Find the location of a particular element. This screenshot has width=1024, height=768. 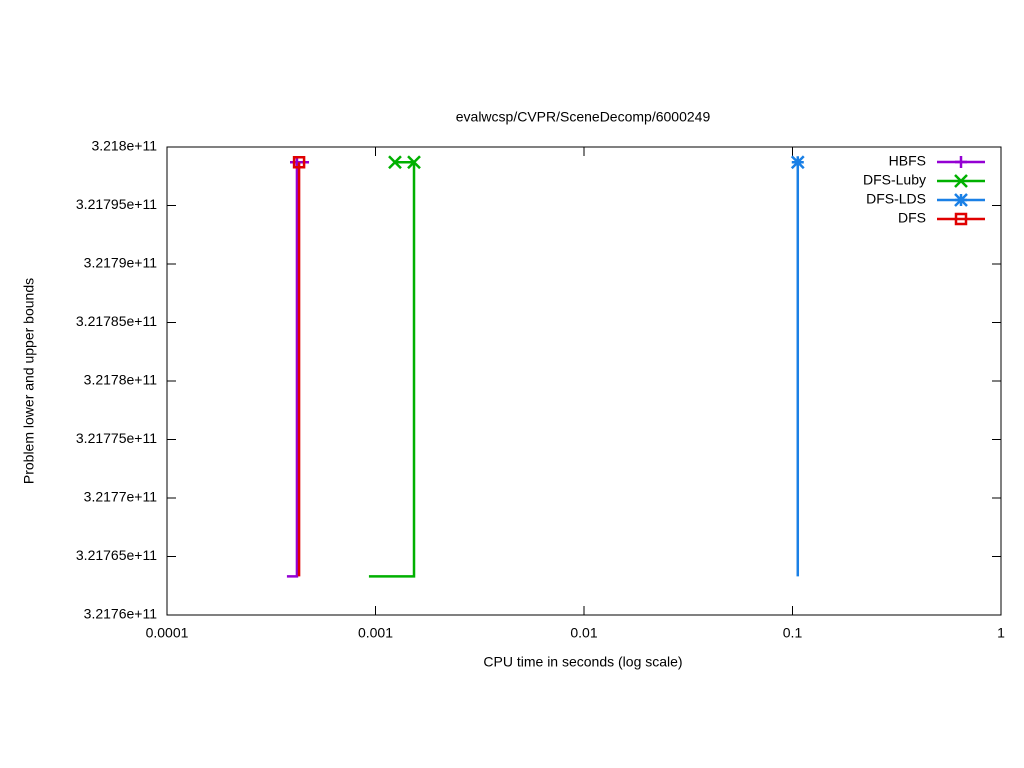

y-tick-label: 3.21775e+11 is located at coordinates (116, 438).